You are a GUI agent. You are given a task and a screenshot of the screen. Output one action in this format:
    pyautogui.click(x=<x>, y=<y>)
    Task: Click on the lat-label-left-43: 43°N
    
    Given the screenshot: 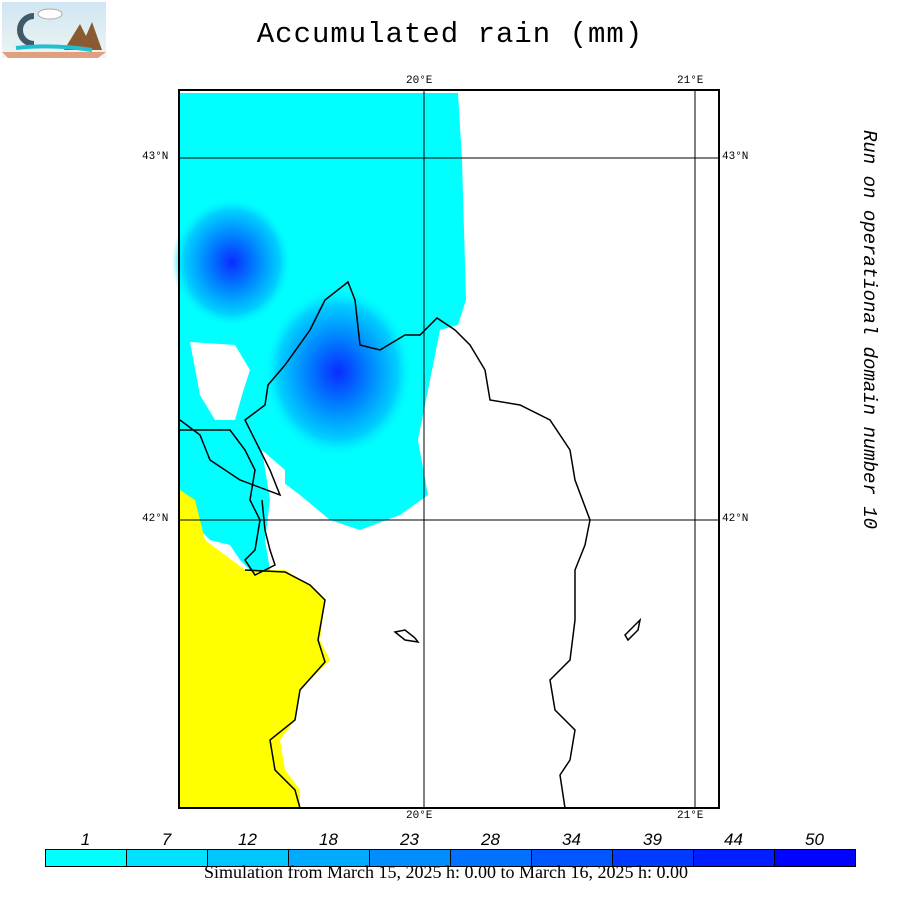 What is the action you would take?
    pyautogui.click(x=155, y=157)
    